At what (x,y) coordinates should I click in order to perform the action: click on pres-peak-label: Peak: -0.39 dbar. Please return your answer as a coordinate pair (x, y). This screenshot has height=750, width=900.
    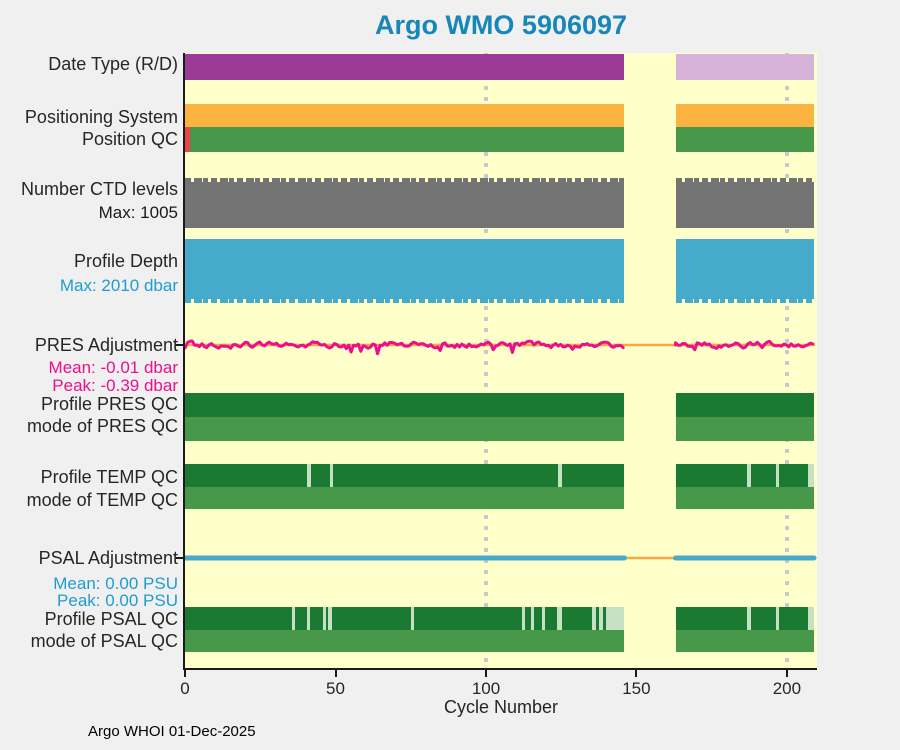
    Looking at the image, I should click on (115, 385).